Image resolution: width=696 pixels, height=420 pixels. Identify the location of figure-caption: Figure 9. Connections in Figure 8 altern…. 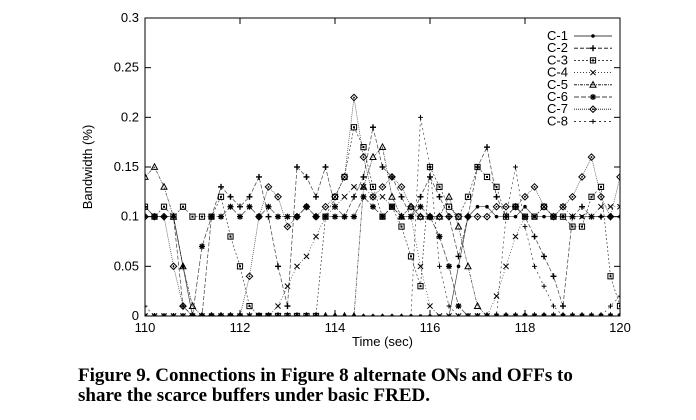
(378, 386).